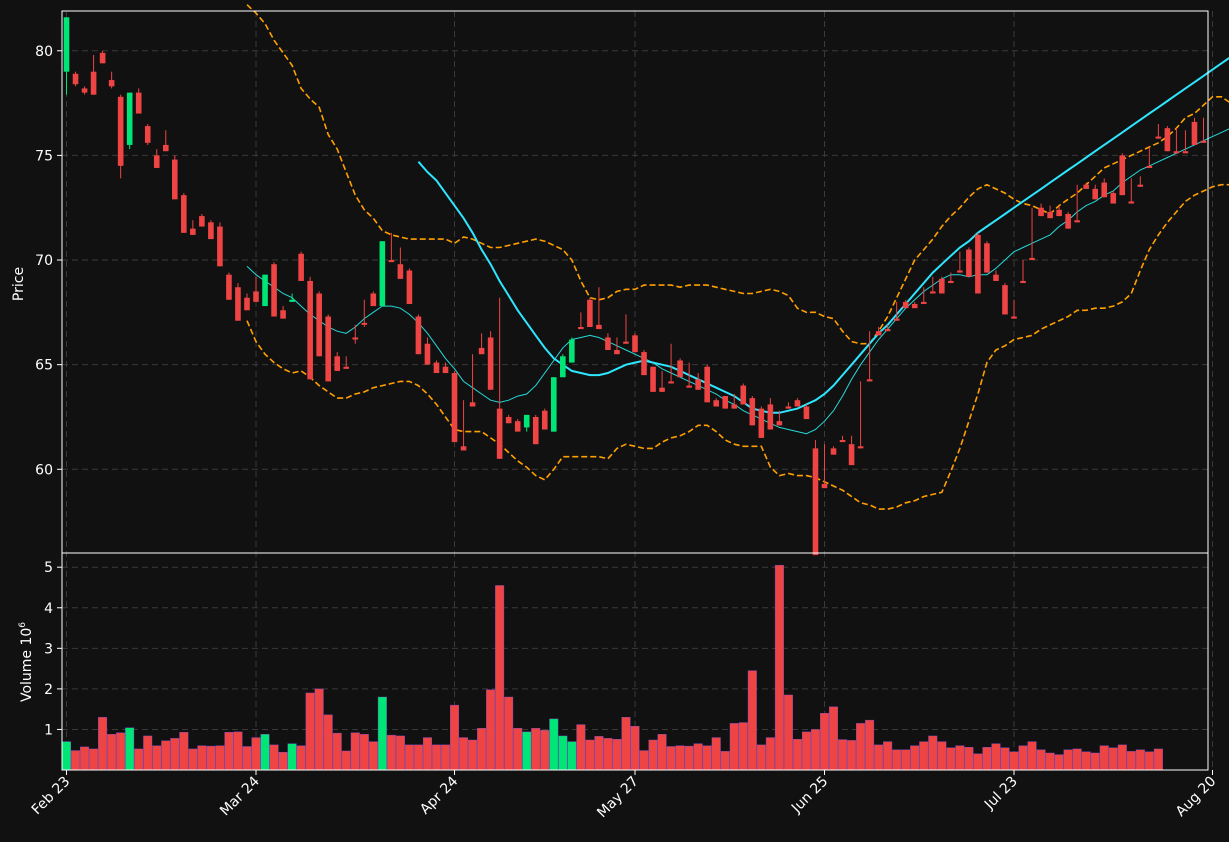  What do you see at coordinates (44, 470) in the screenshot?
I see `price-tick-label: 60` at bounding box center [44, 470].